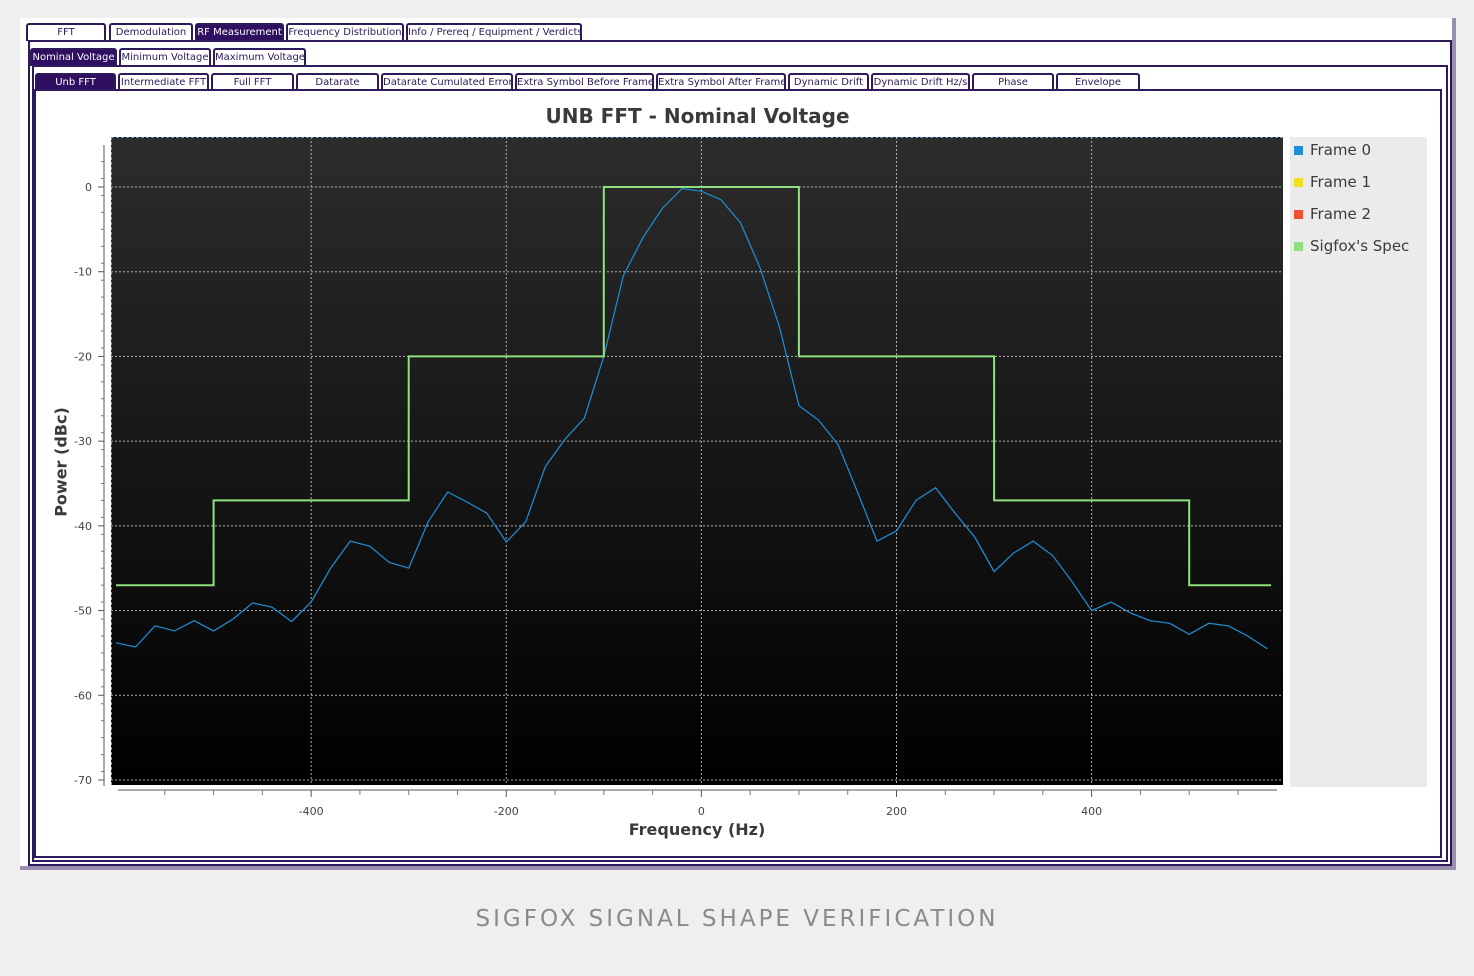 The image size is (1474, 976). I want to click on legend-label: Frame 0, so click(1341, 150).